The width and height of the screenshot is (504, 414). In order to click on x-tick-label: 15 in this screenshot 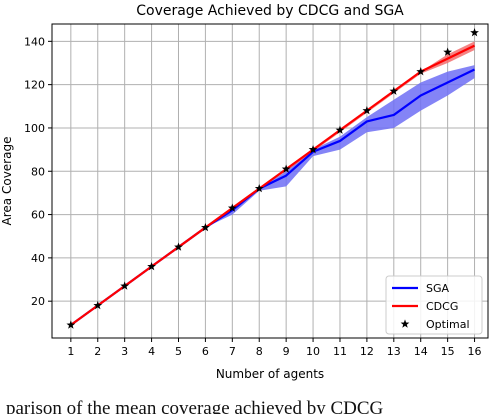, I will do `click(448, 351)`.